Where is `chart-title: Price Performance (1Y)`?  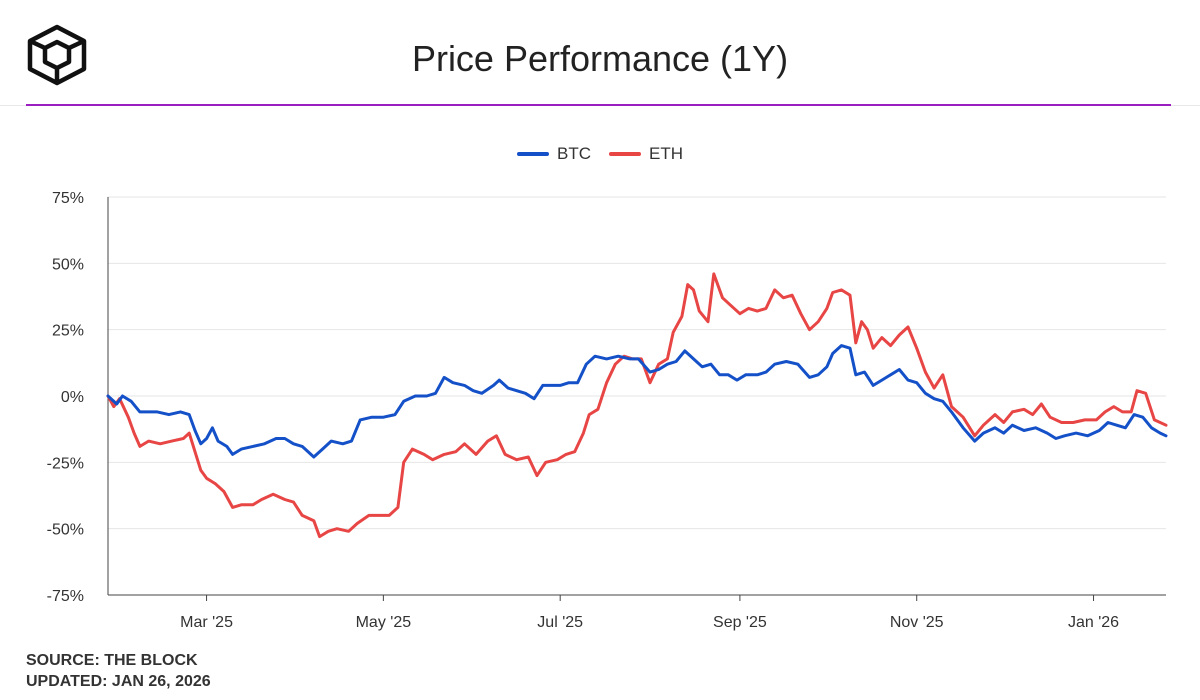
chart-title: Price Performance (1Y) is located at coordinates (600, 58).